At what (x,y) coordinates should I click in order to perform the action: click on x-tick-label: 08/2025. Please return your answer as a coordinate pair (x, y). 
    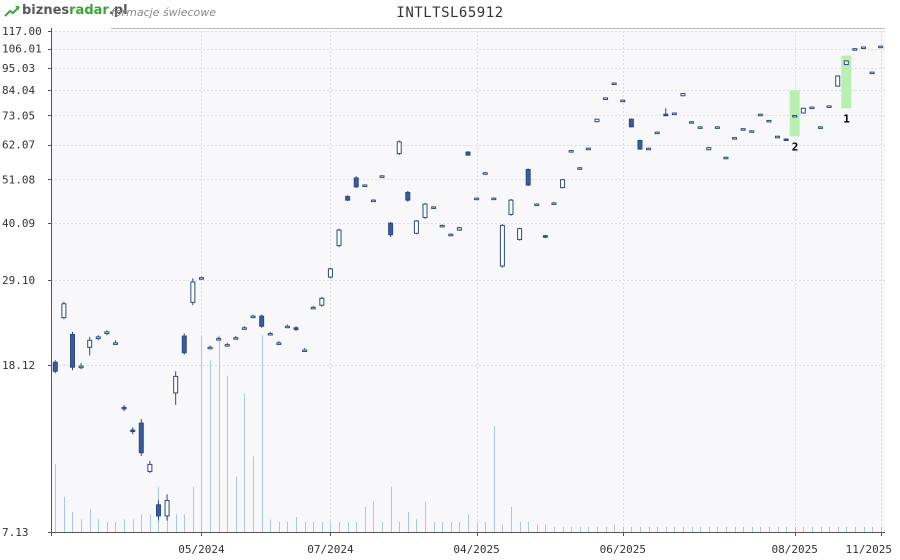
    Looking at the image, I should click on (795, 549).